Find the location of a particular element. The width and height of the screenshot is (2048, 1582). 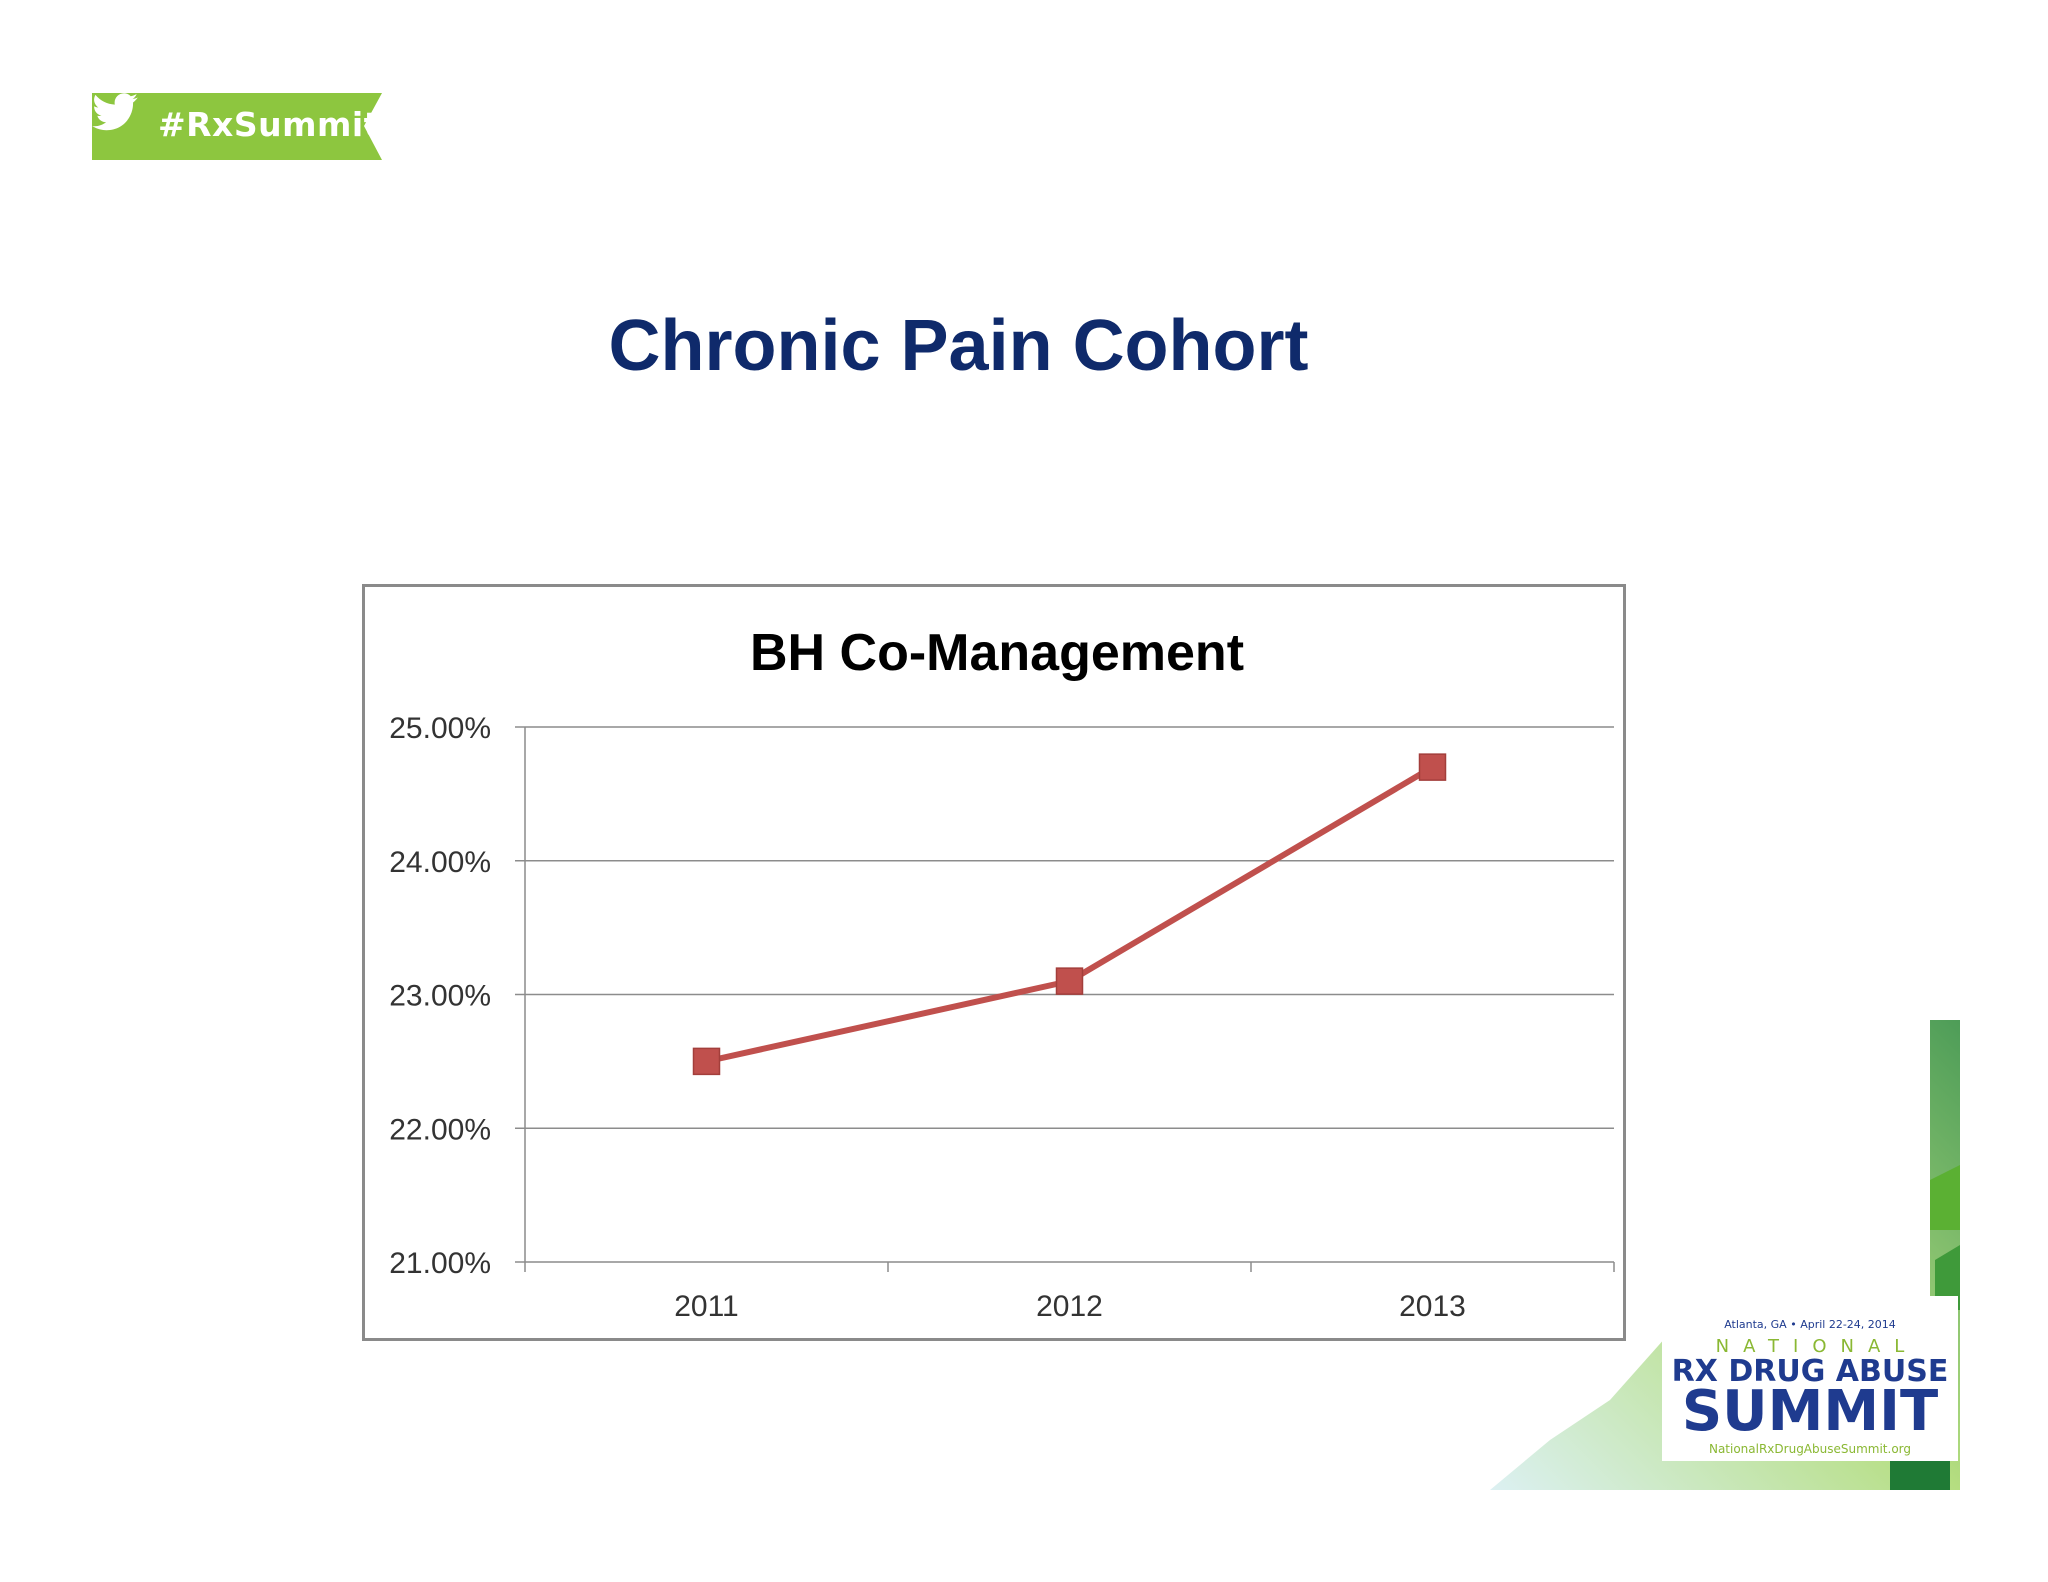

logo-rx-drug-abuse: RX DRUG ABUSE is located at coordinates (1810, 1371).